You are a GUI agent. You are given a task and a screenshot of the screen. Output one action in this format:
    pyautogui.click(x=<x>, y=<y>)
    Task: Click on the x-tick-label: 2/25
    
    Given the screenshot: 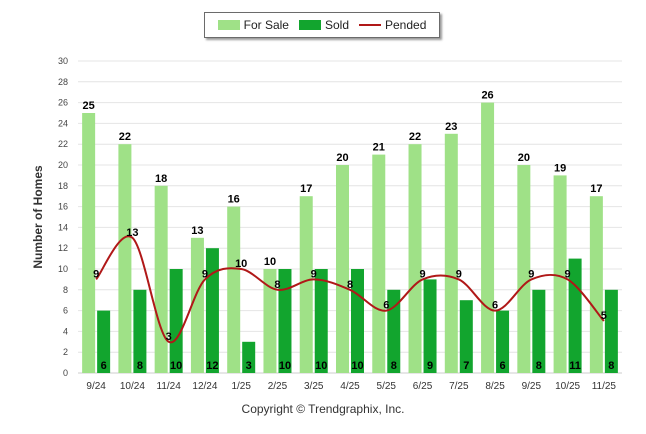 What is the action you would take?
    pyautogui.click(x=278, y=386)
    